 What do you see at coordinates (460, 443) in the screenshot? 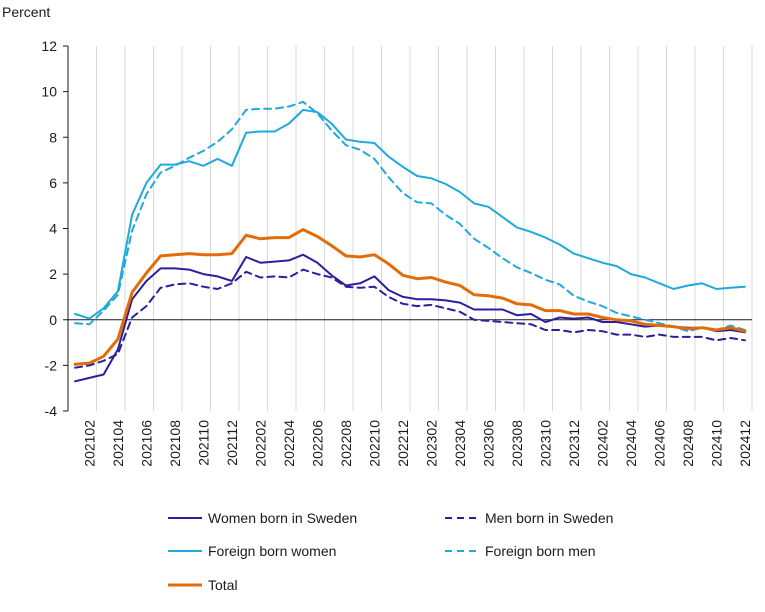
I see `x-tick-label: 202304` at bounding box center [460, 443].